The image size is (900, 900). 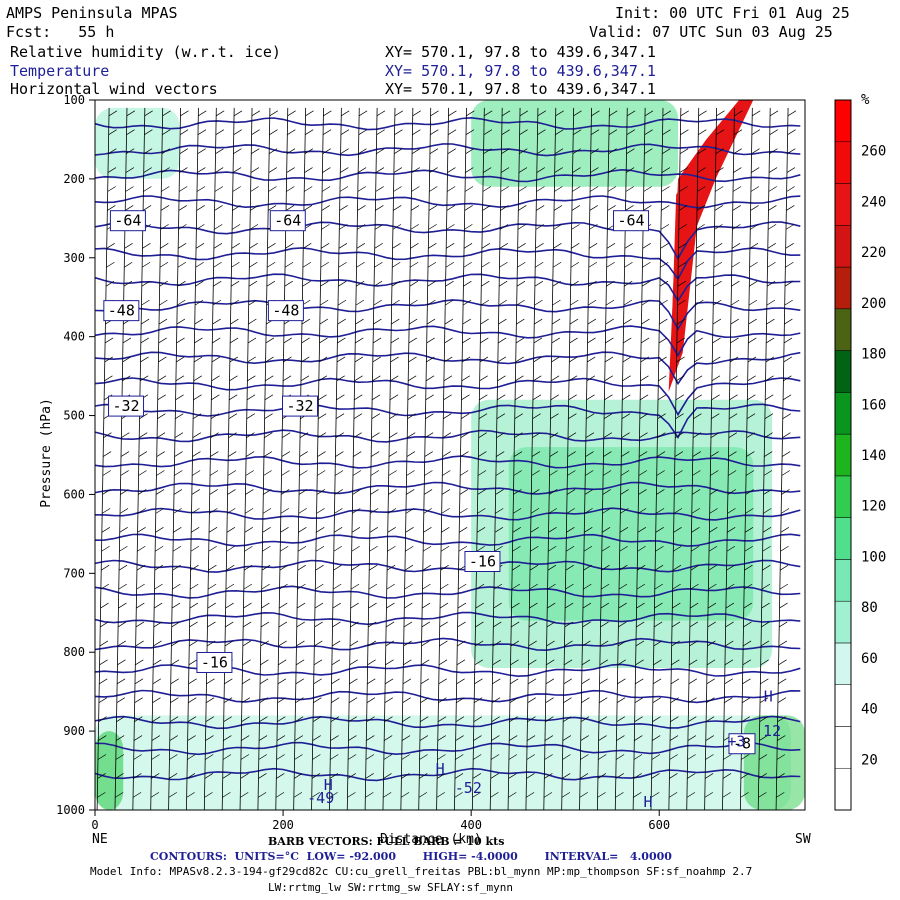 What do you see at coordinates (843, 288) in the screenshot?
I see `colorbar-segment` at bounding box center [843, 288].